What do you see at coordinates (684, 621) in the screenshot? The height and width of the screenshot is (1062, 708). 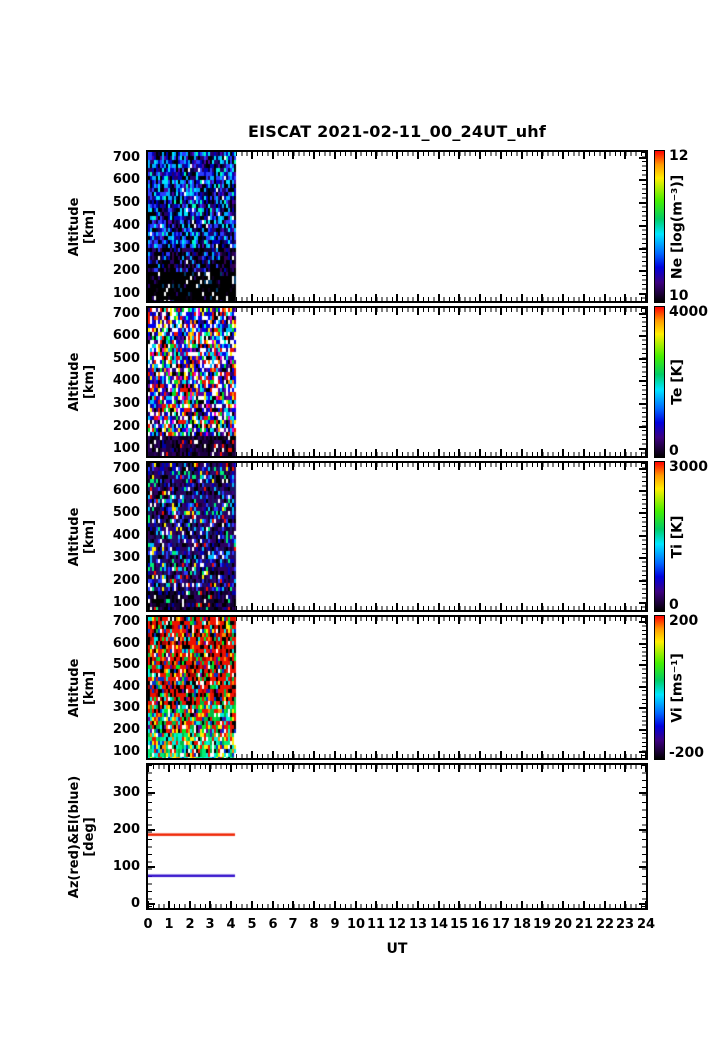 I see `colorbar-max-label: 200` at bounding box center [684, 621].